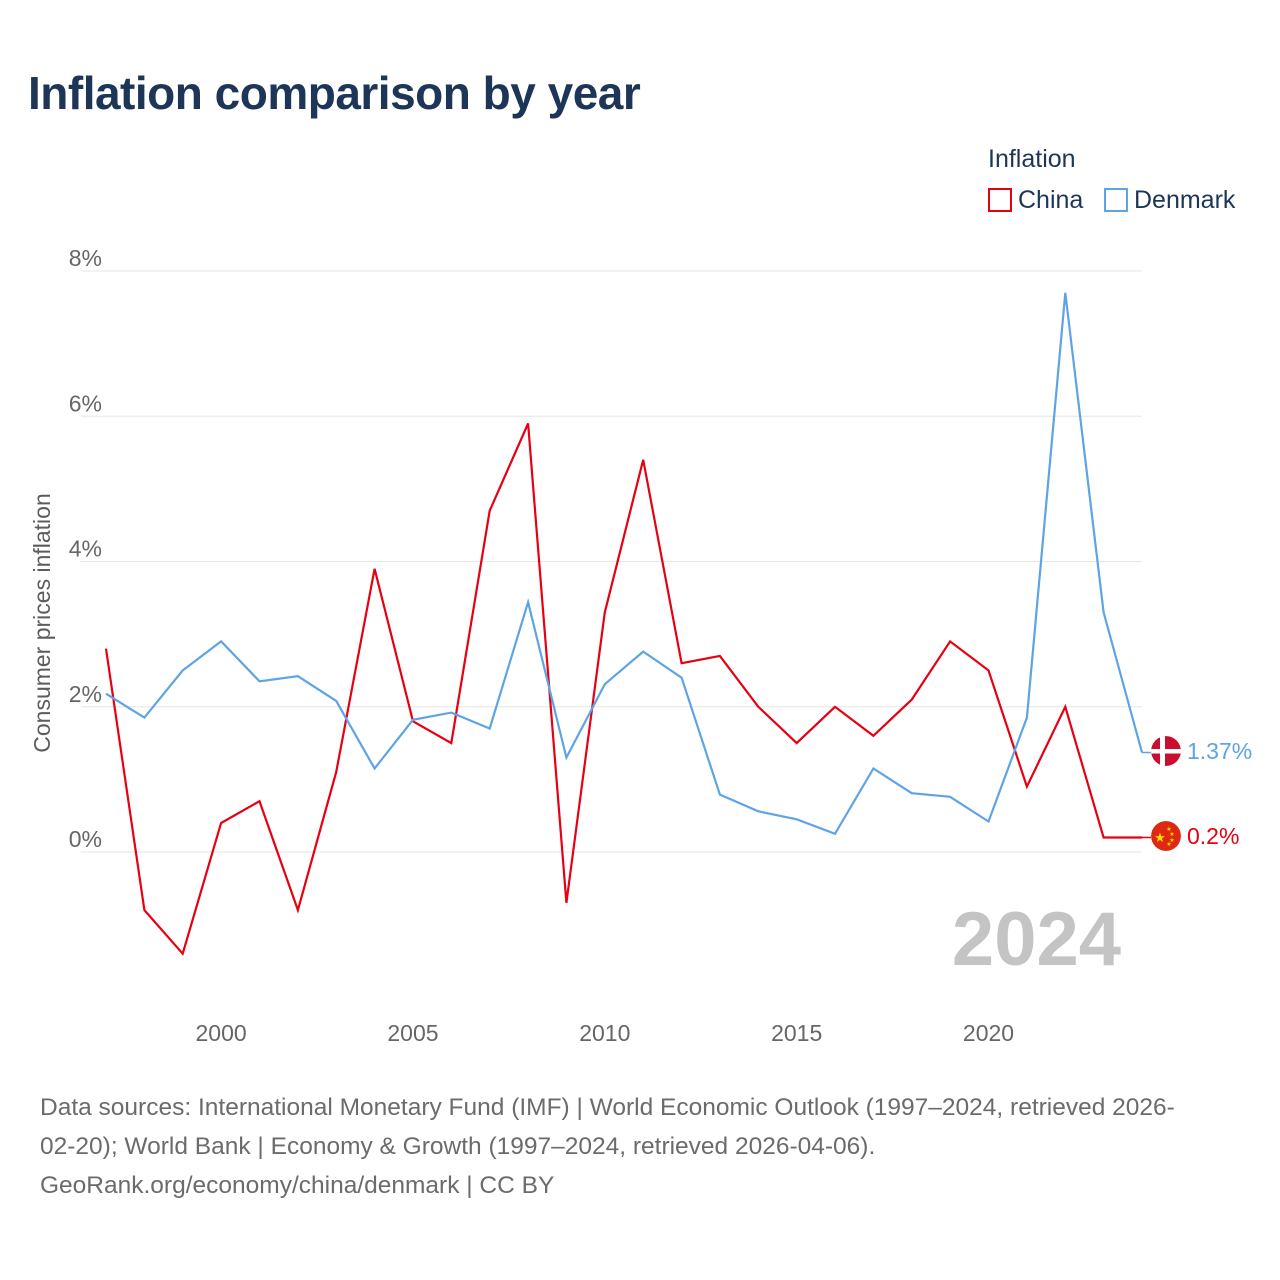 This screenshot has width=1280, height=1280. Describe the element at coordinates (1213, 836) in the screenshot. I see `end-label-china: 0.2%` at that location.